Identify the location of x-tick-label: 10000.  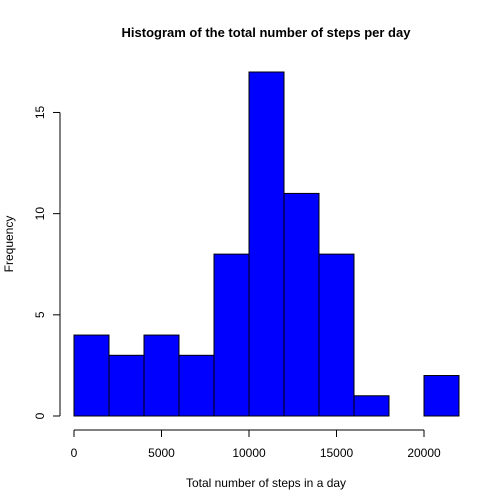
(249, 453).